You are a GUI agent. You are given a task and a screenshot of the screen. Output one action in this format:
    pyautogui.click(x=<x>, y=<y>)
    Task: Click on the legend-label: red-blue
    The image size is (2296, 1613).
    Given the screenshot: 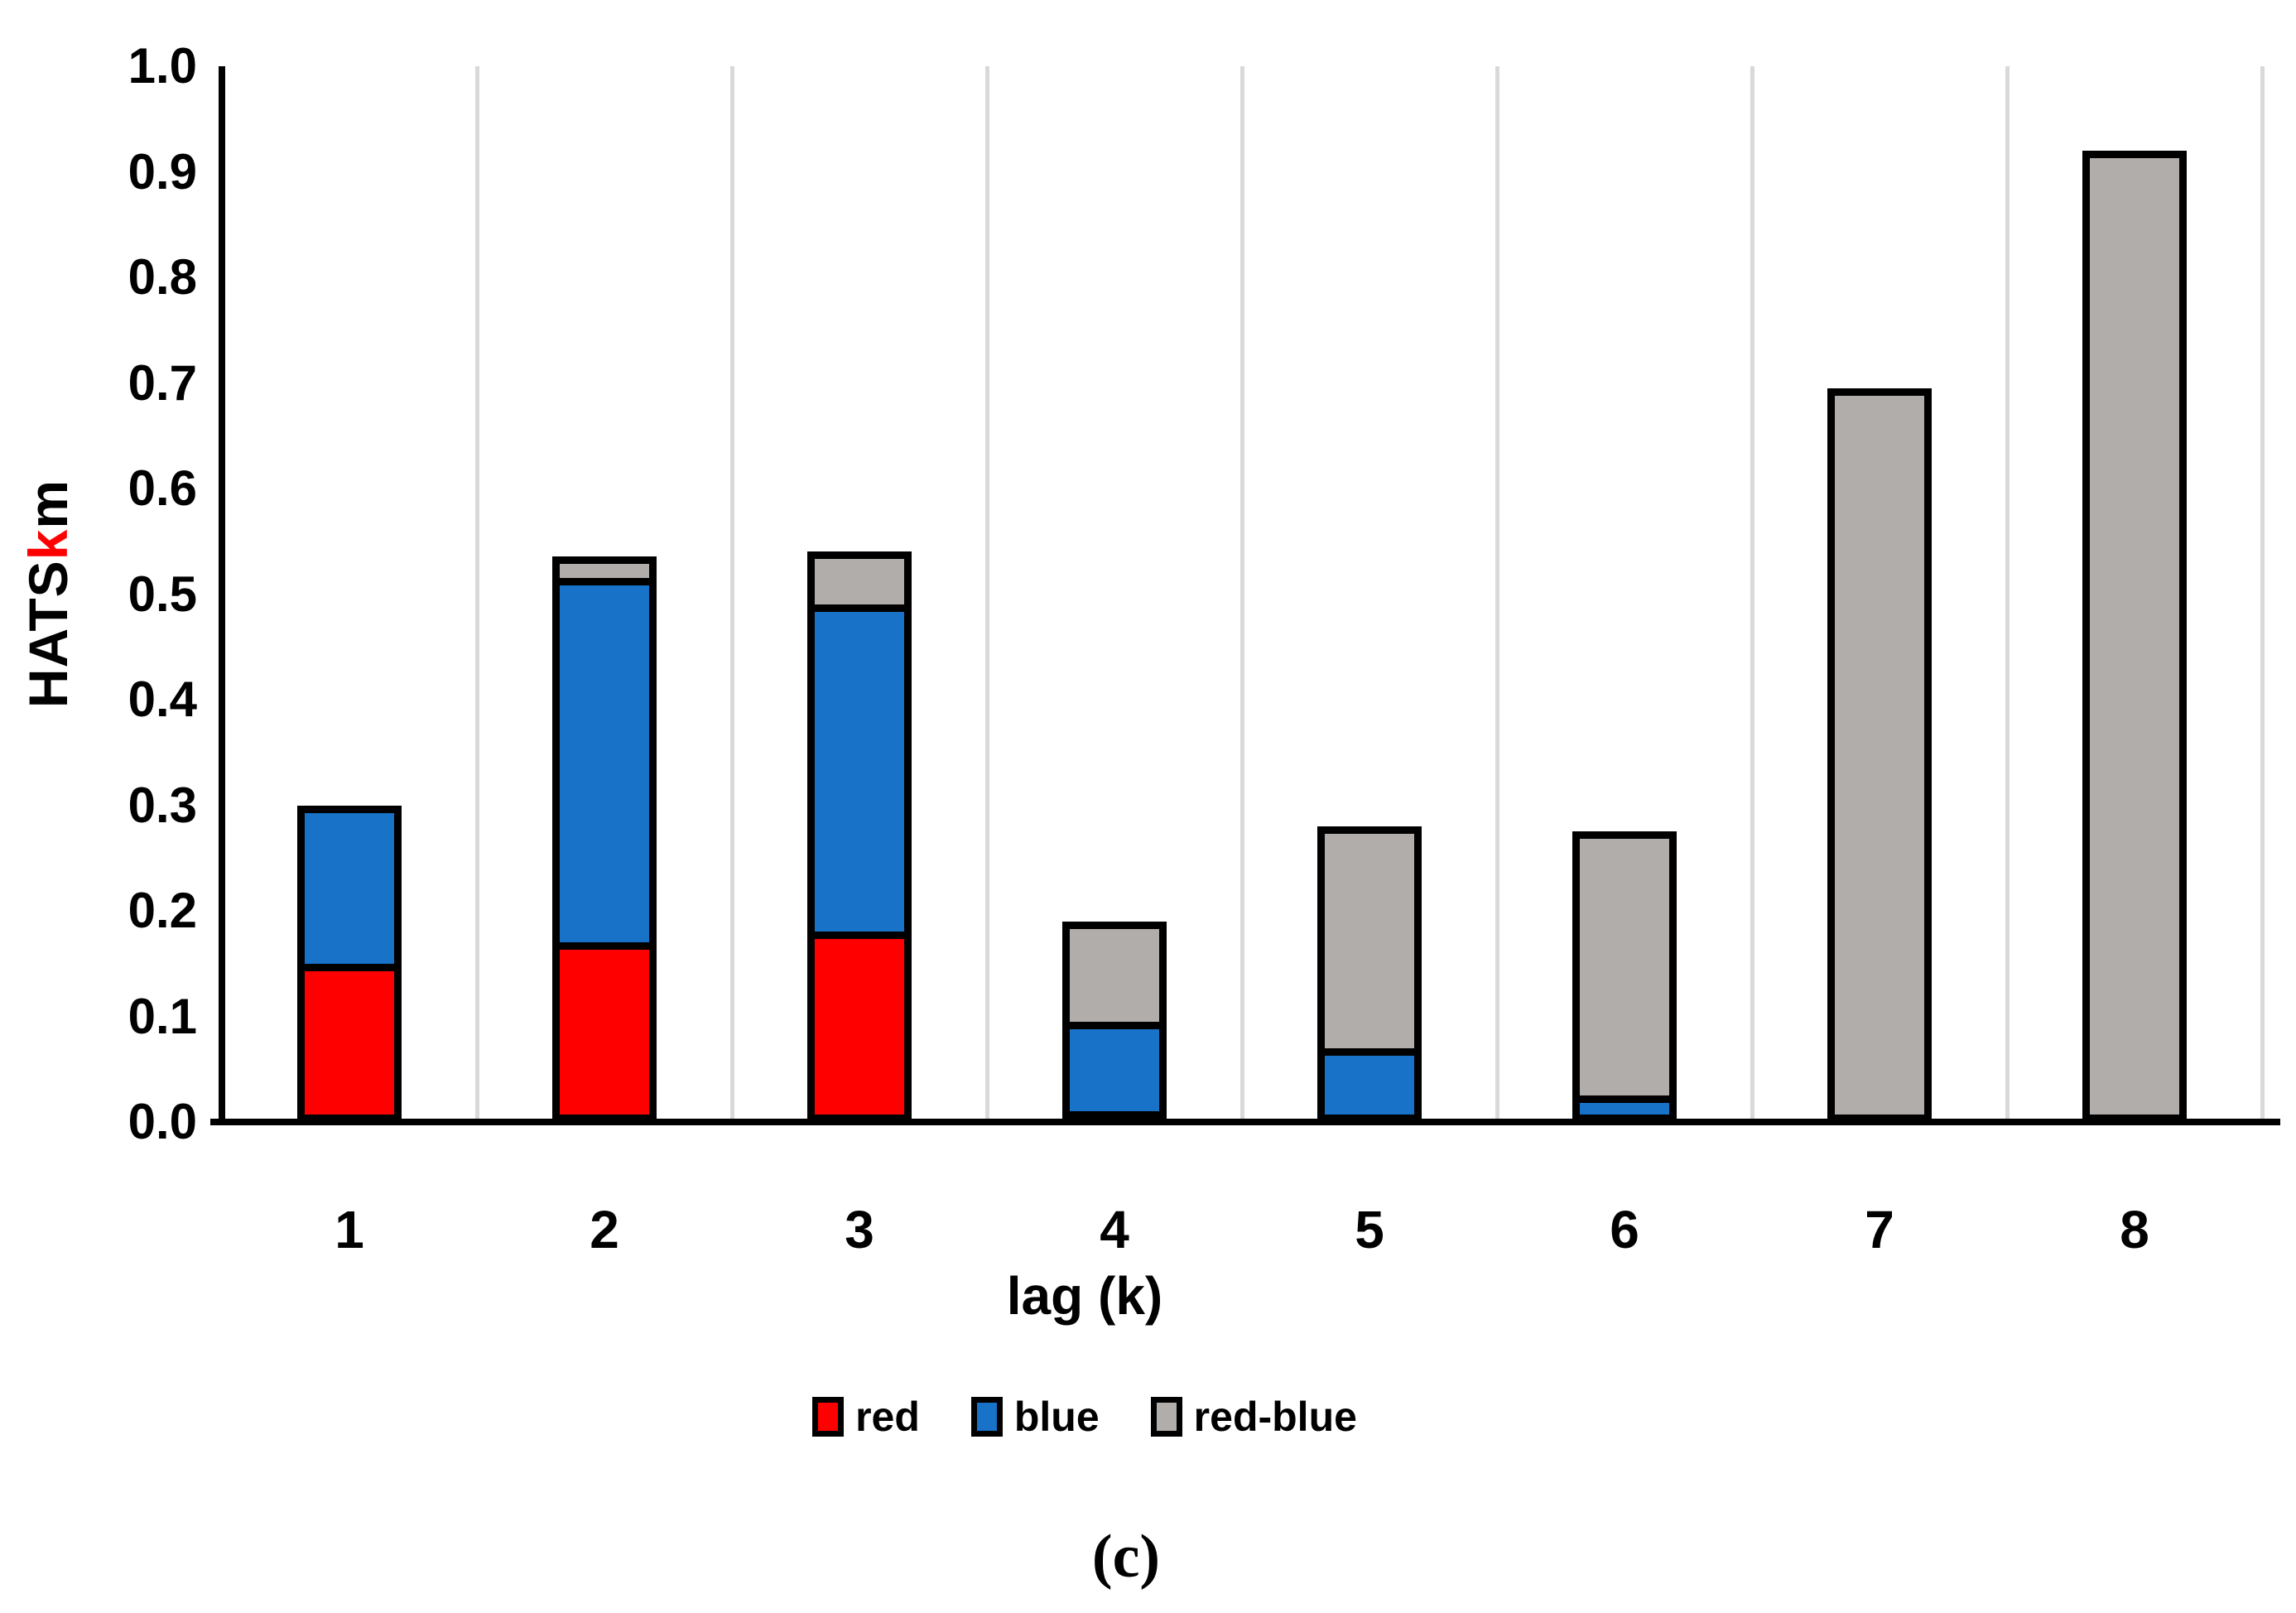 What is the action you would take?
    pyautogui.click(x=1275, y=1417)
    